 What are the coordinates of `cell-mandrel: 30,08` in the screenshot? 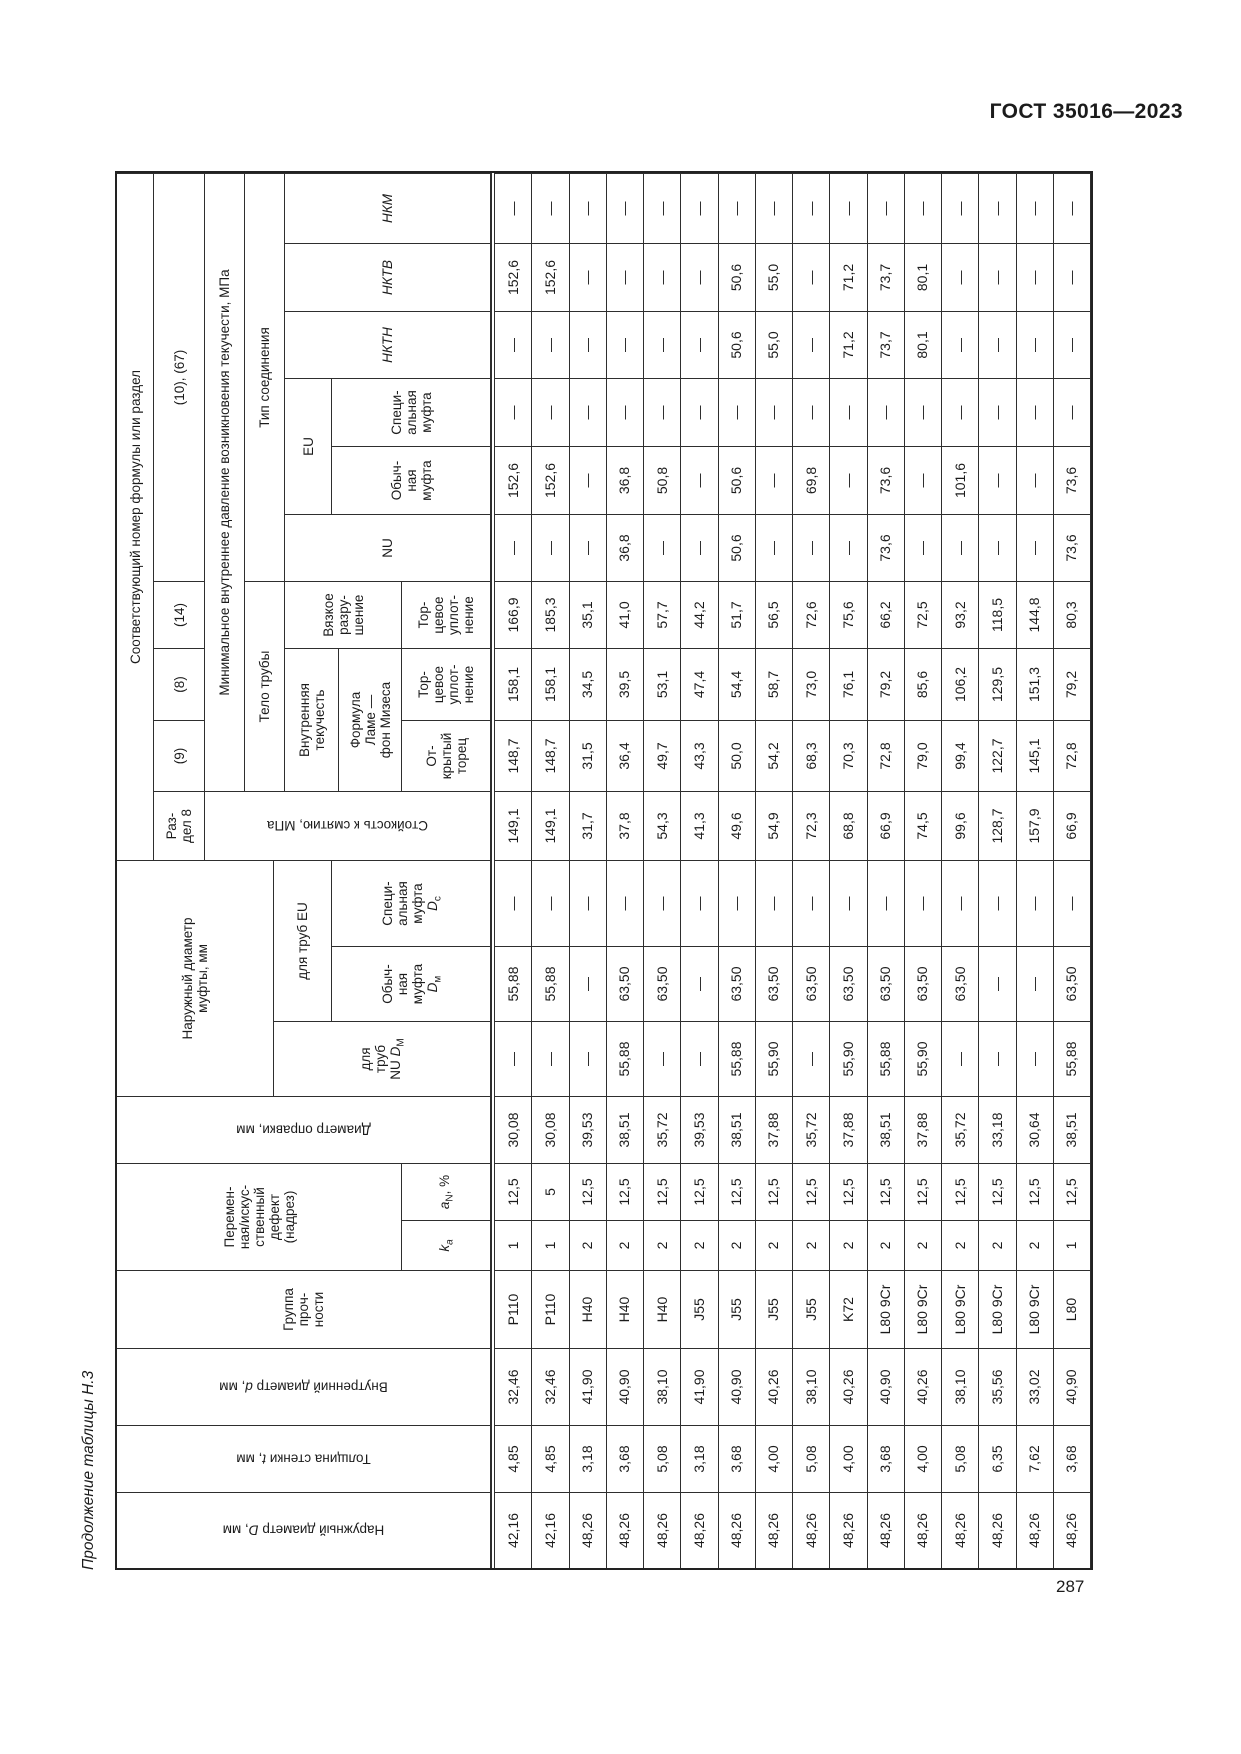 It's located at (551, 1129).